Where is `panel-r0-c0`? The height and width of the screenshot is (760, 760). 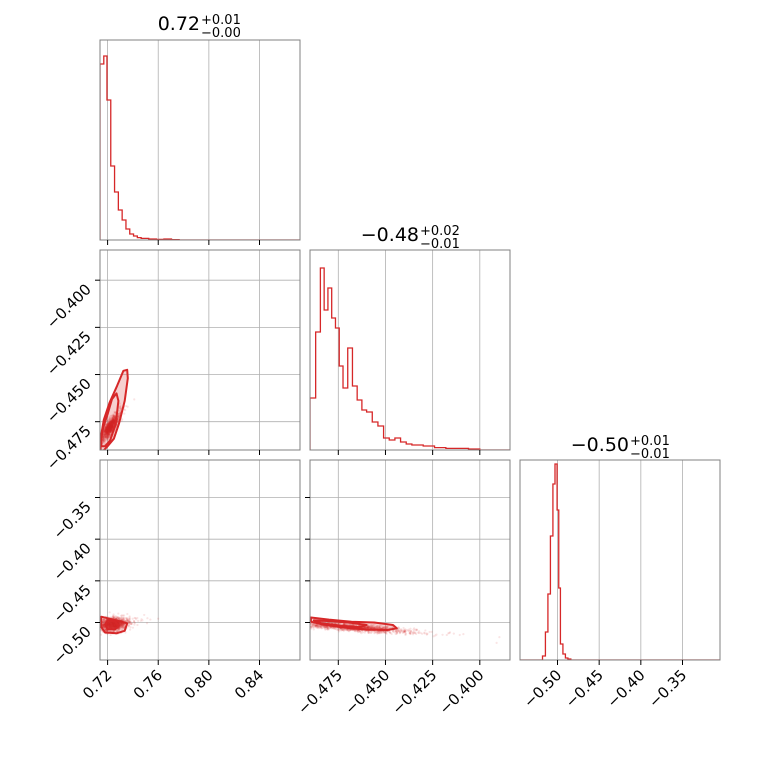 panel-r0-c0 is located at coordinates (200, 142).